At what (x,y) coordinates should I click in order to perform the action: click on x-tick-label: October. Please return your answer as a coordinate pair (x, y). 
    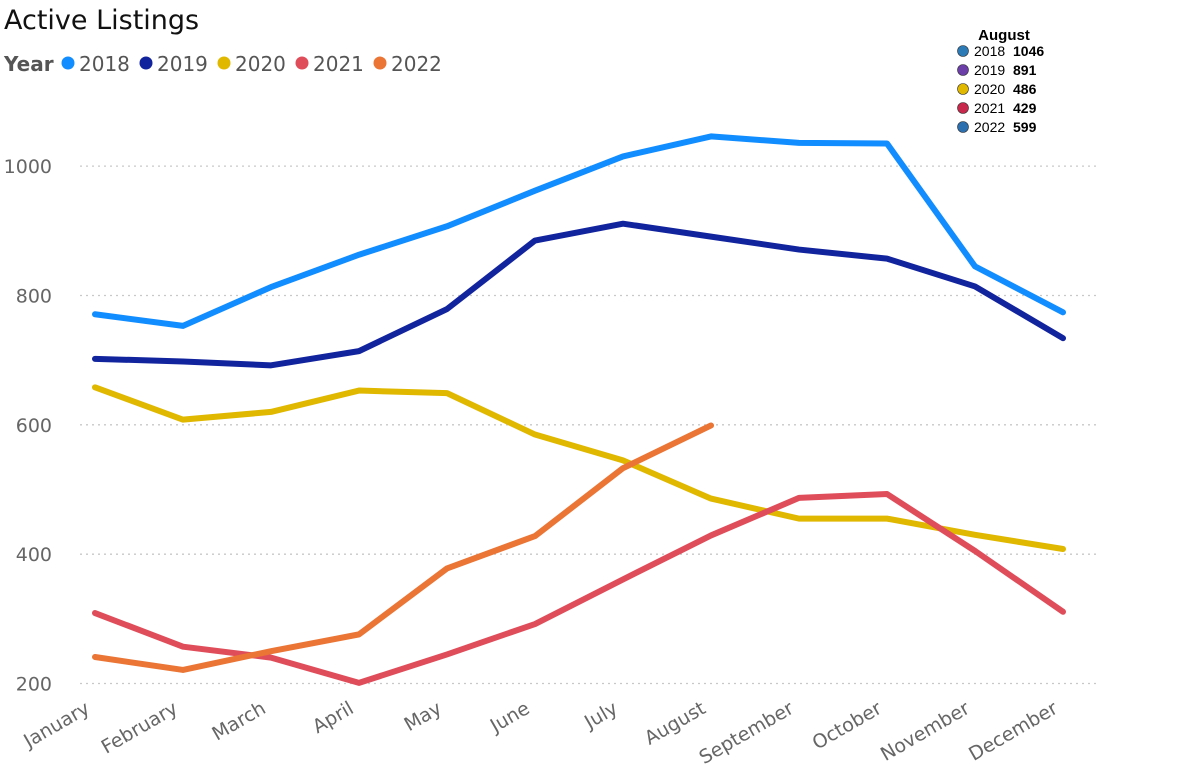
    Looking at the image, I should click on (847, 725).